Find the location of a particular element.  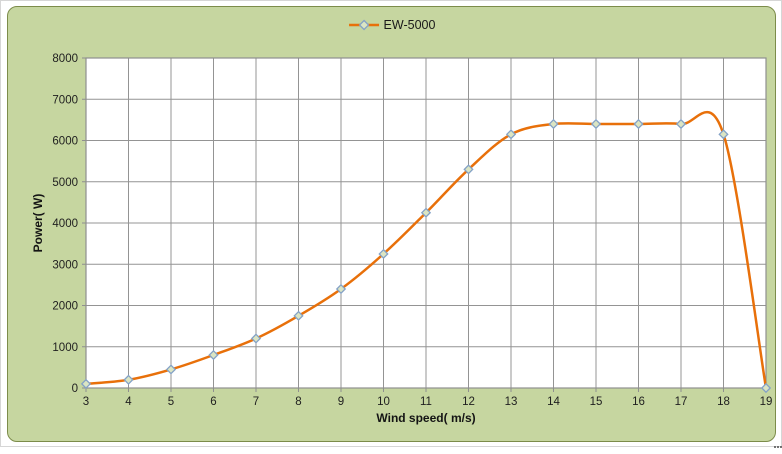

x-axis-title: Wind speed( m/s) is located at coordinates (426, 418).